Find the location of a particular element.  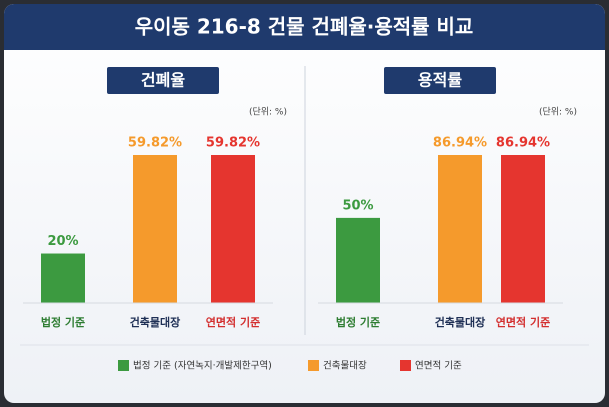

panel-title: 건폐율 is located at coordinates (163, 80).